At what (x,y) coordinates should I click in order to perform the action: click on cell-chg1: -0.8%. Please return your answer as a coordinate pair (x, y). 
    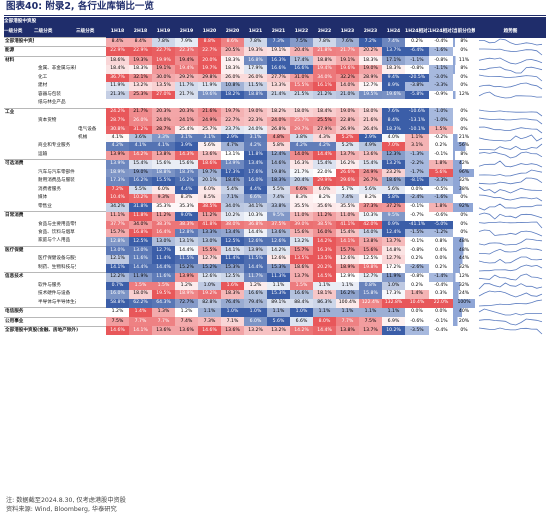
    Looking at the image, I should click on (417, 250).